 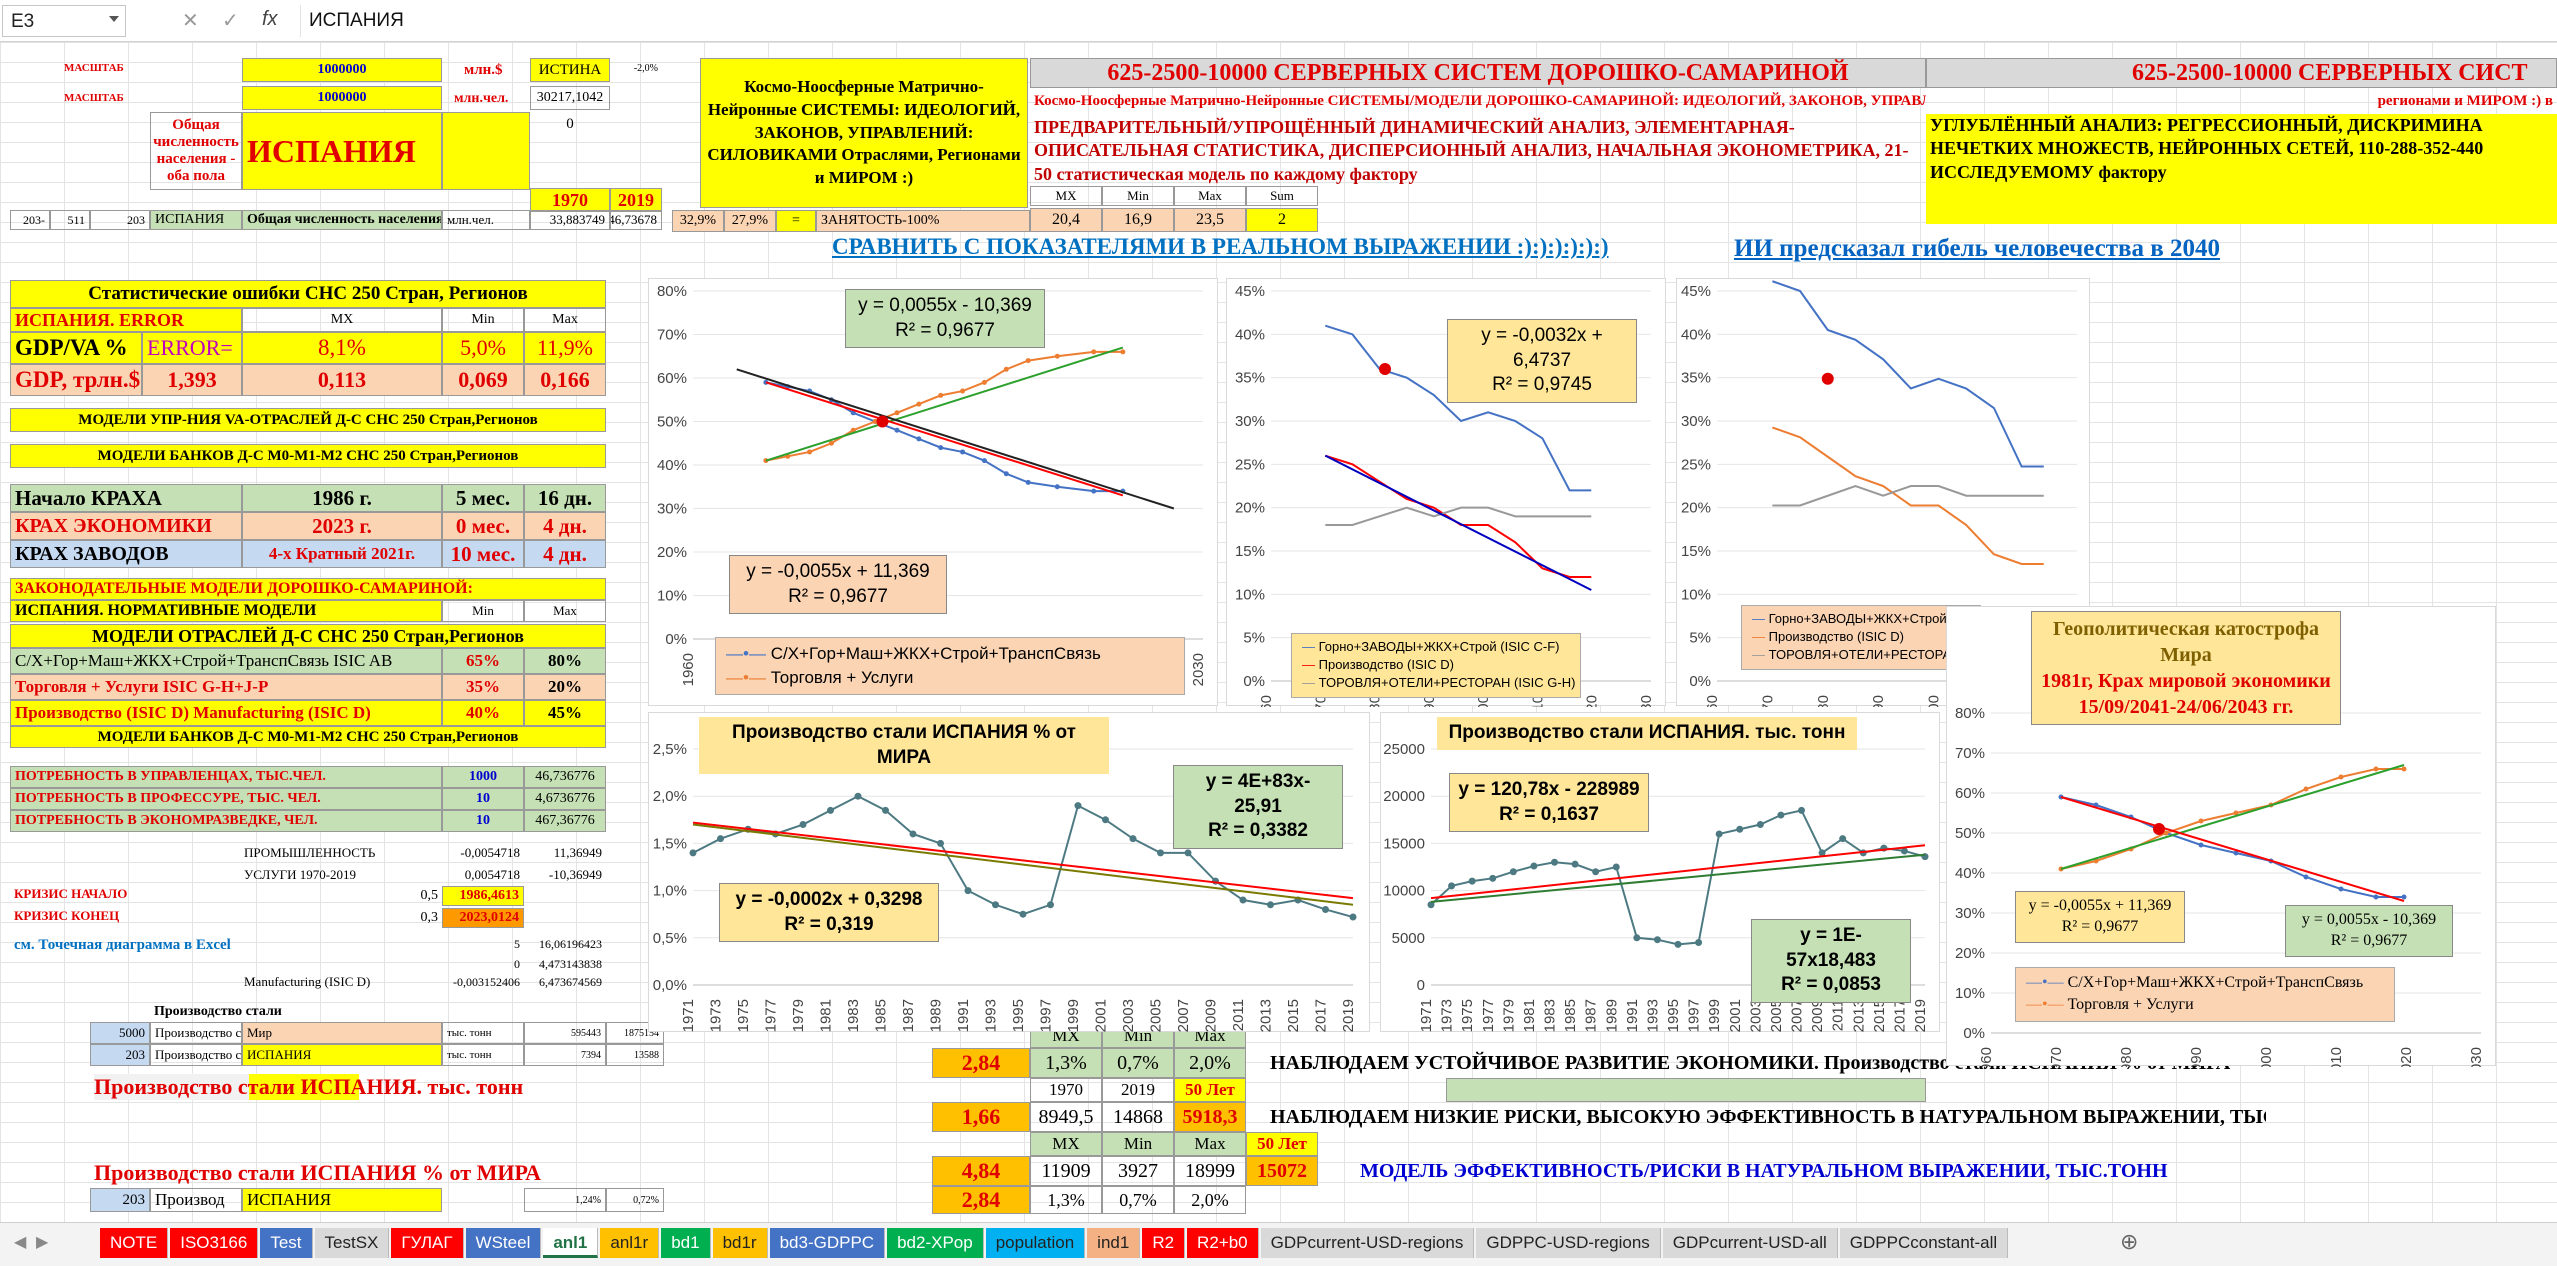 I want to click on crash-factory-days: 4 дн., so click(x=565, y=554).